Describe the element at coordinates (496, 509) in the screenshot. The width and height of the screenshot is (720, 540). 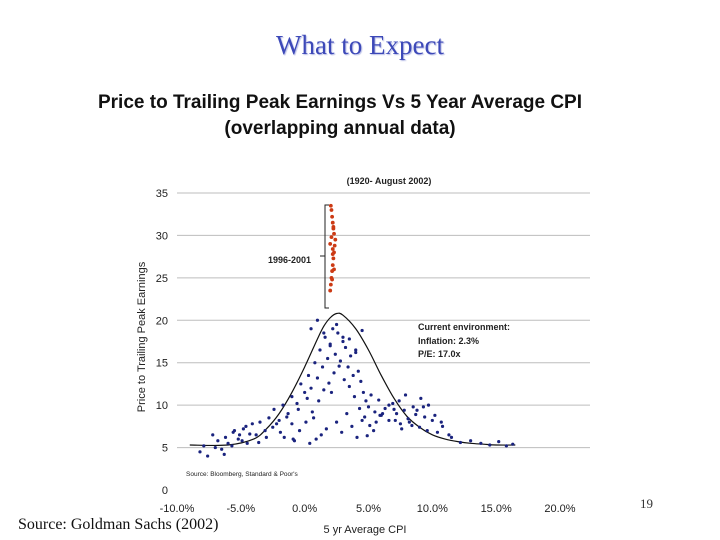
I see `x-tick-label: 15.0%` at that location.